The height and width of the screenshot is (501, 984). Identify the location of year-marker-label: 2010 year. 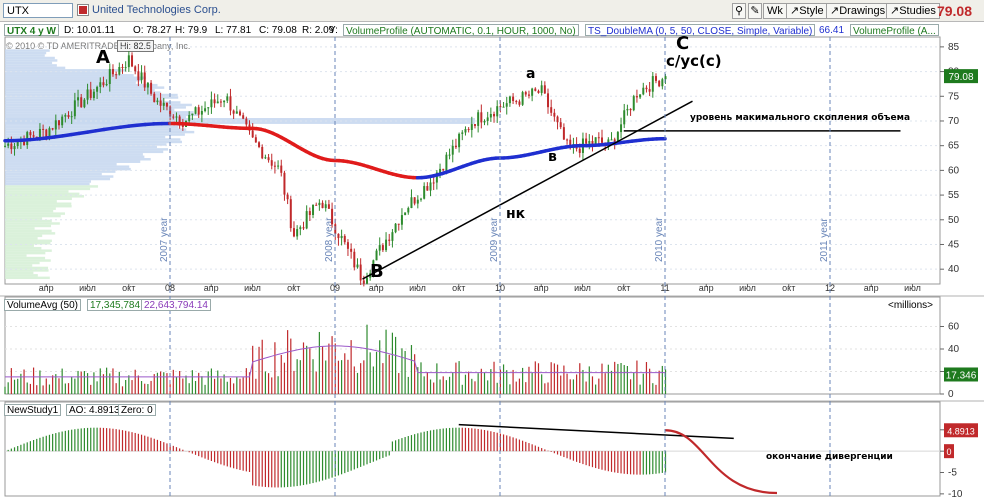
(659, 239).